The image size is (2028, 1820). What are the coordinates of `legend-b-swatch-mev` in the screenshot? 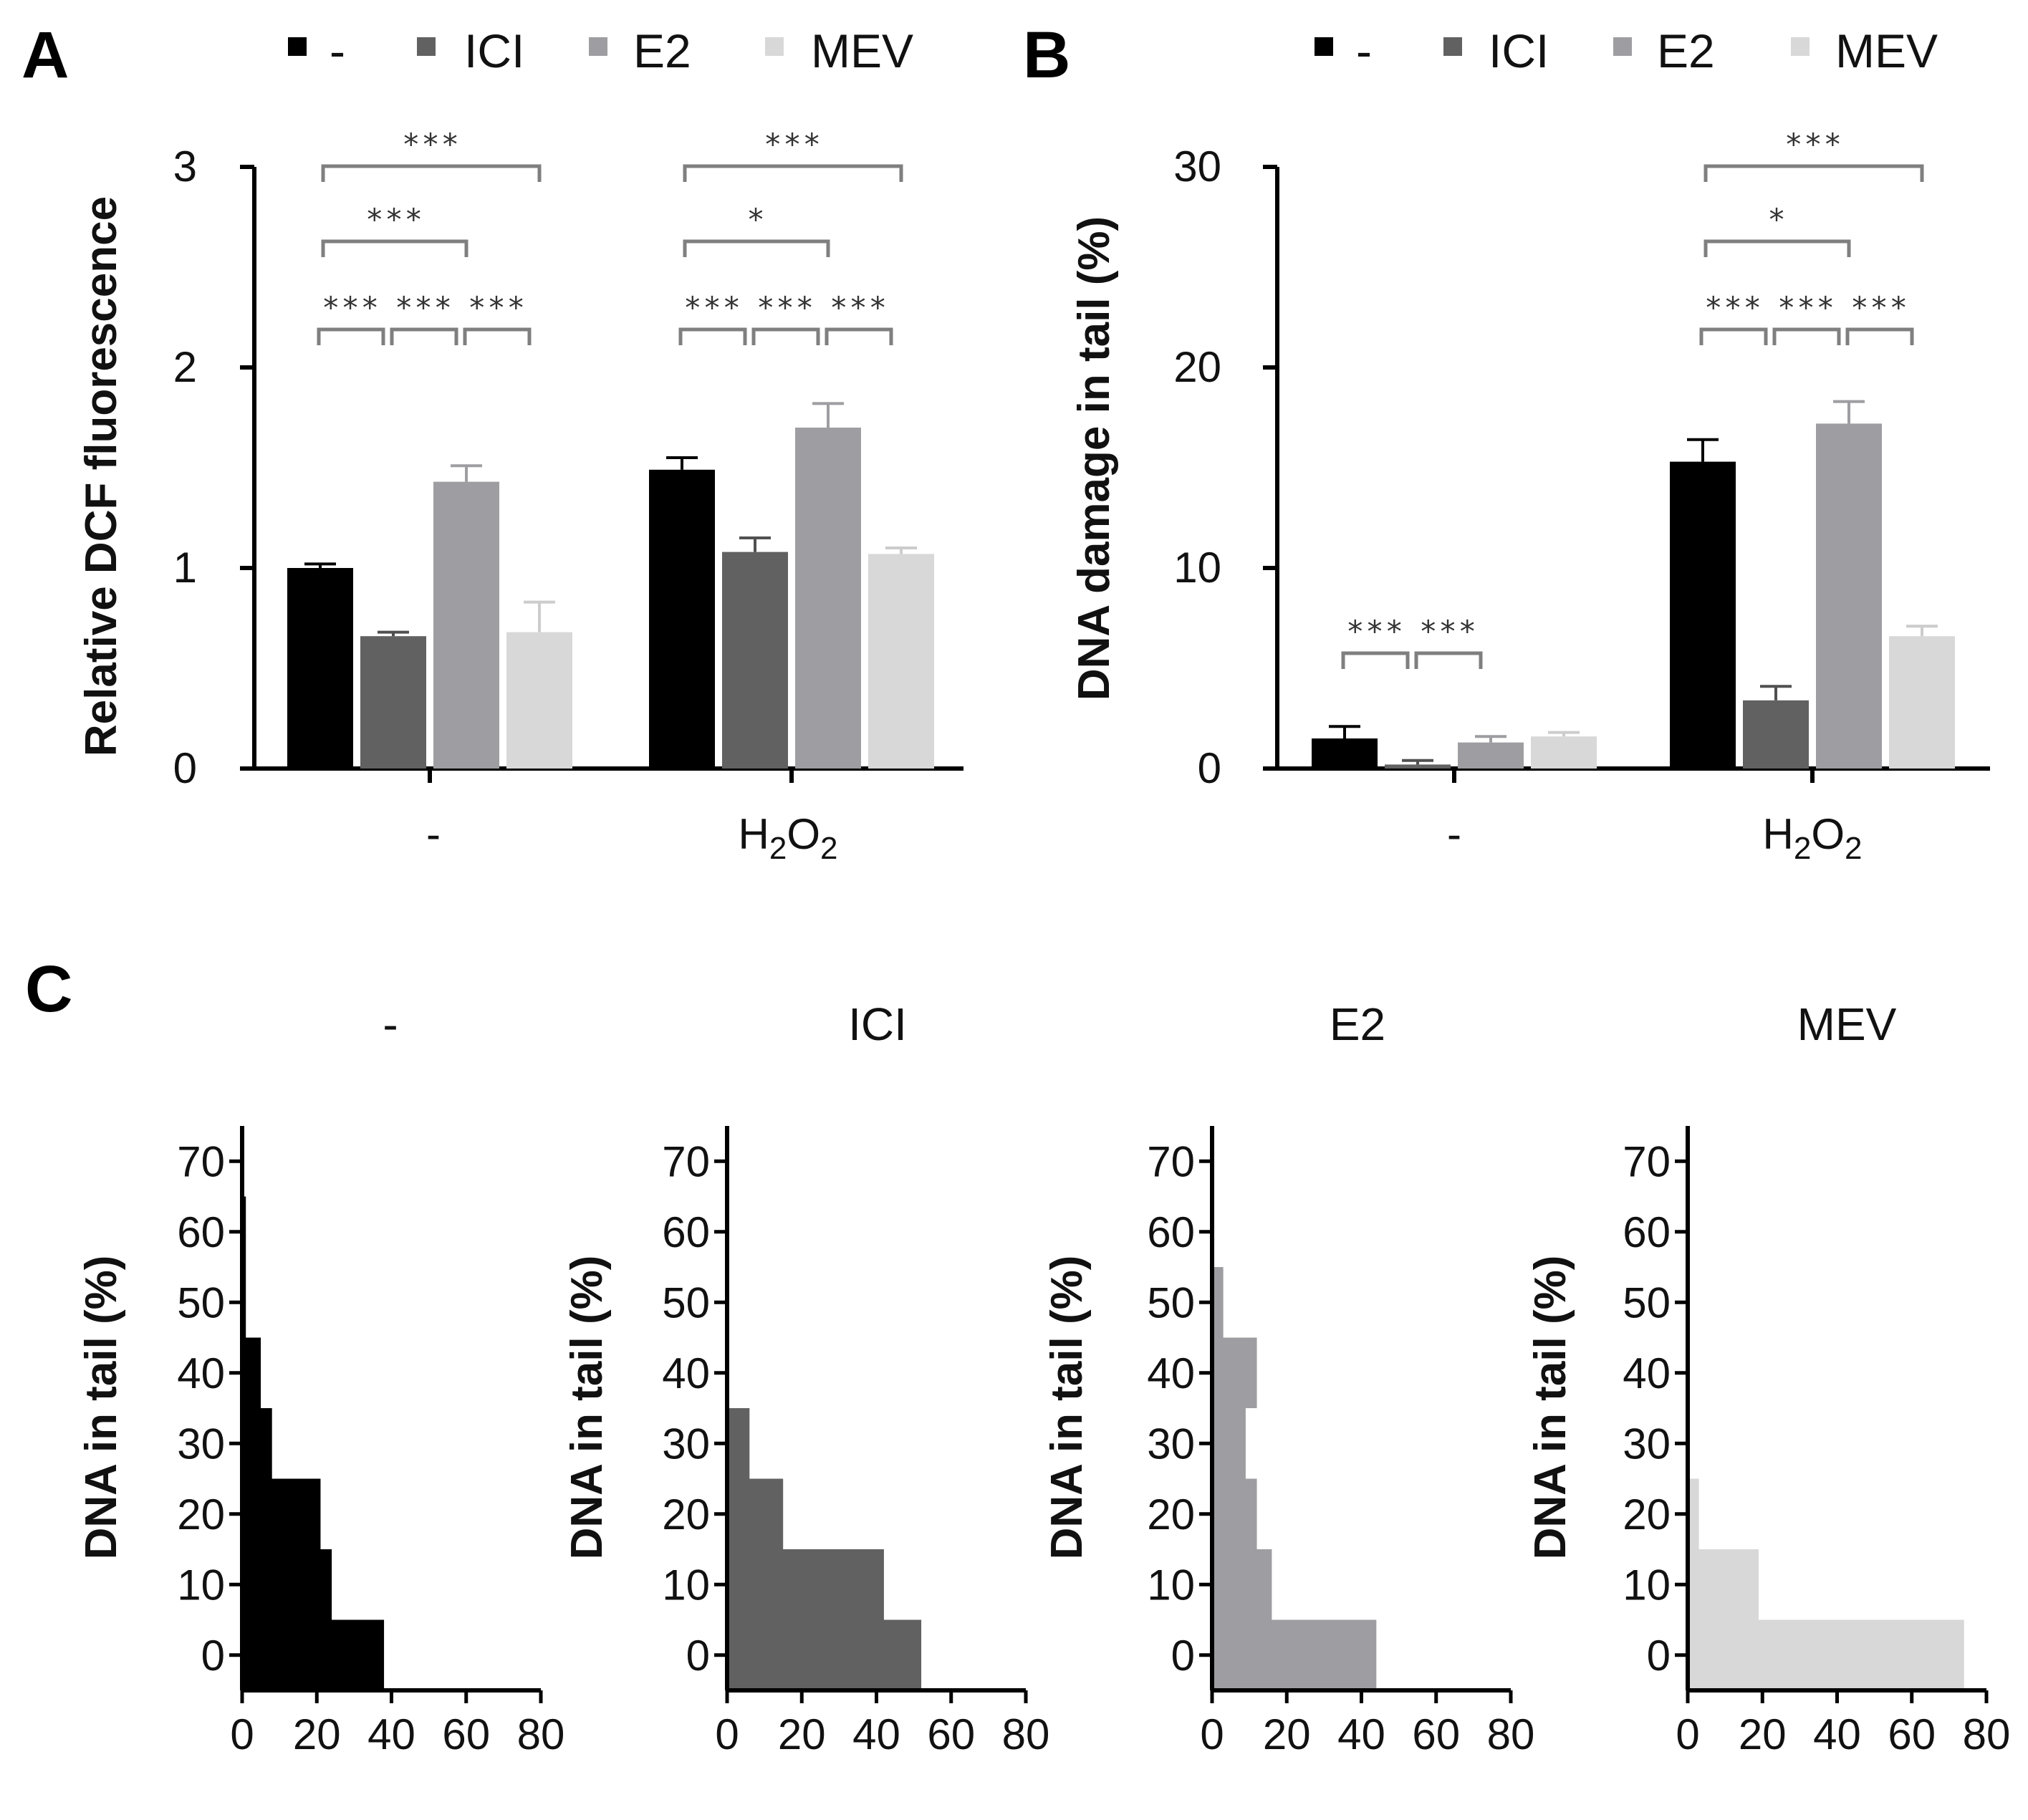 It's located at (1801, 46).